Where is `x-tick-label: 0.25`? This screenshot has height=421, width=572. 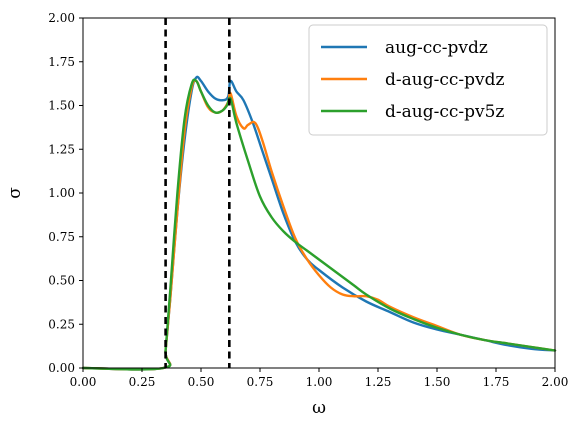
x-tick-label: 0.25 is located at coordinates (142, 382).